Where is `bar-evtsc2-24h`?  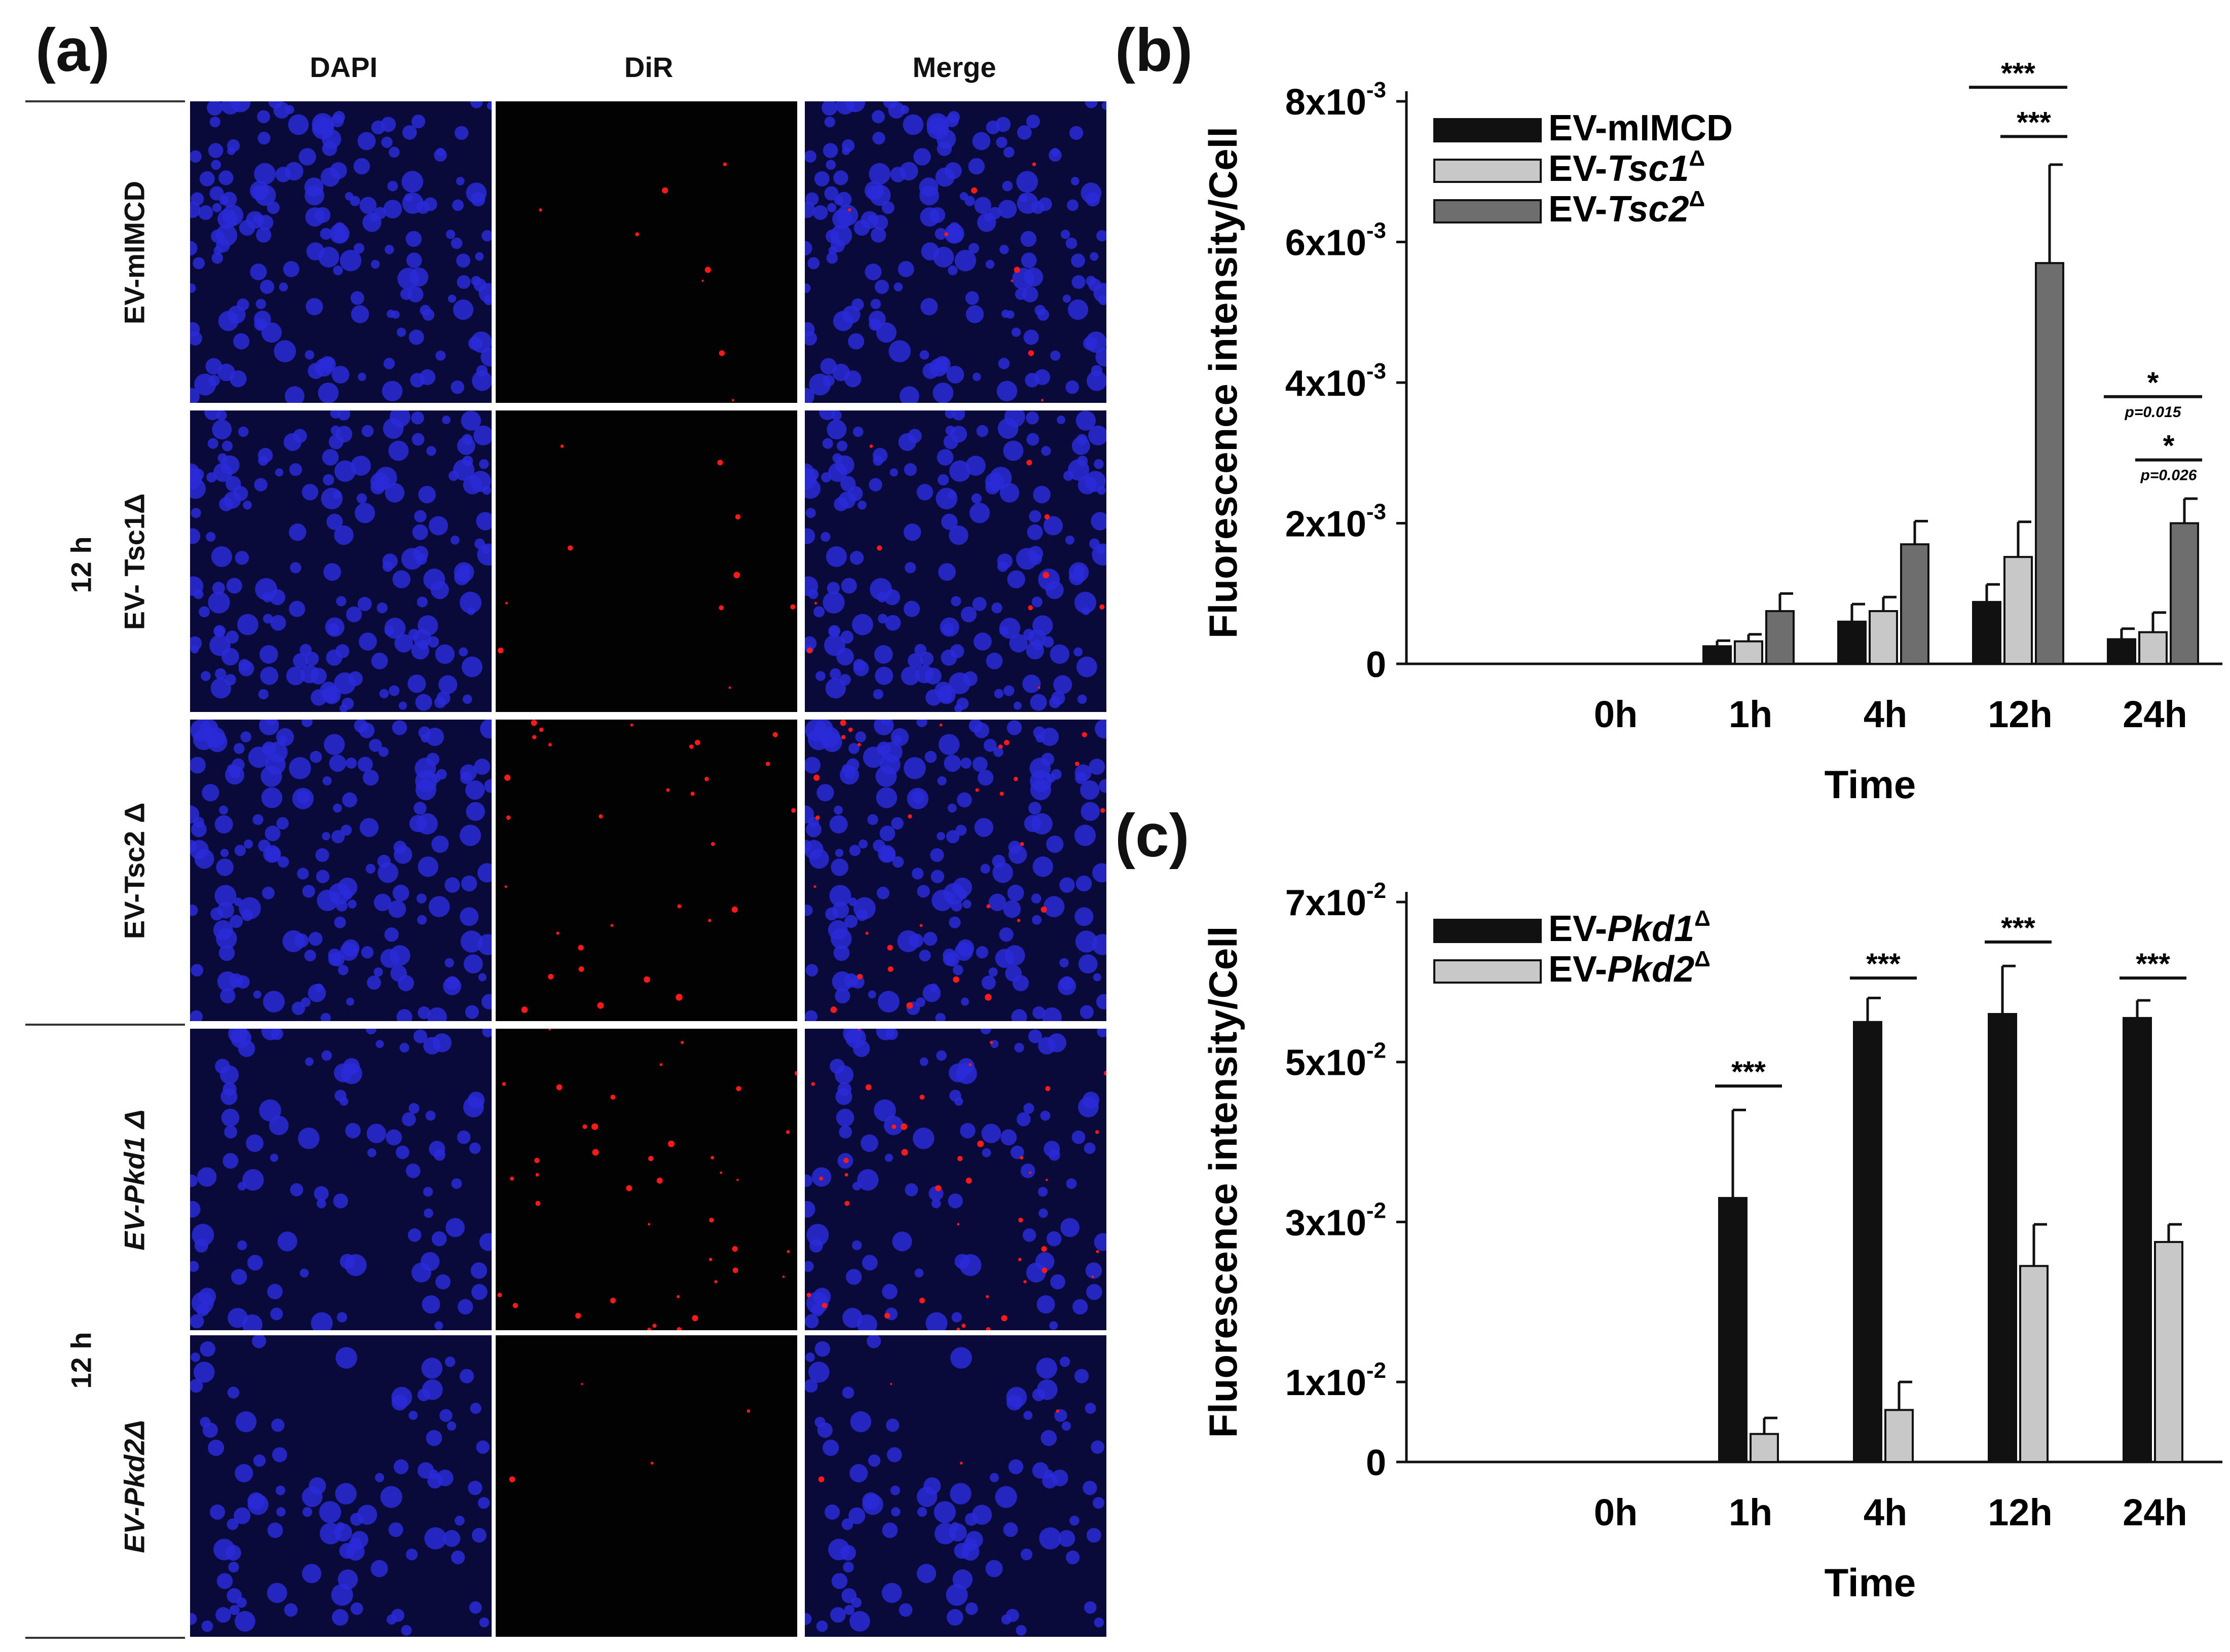
bar-evtsc2-24h is located at coordinates (2184, 593).